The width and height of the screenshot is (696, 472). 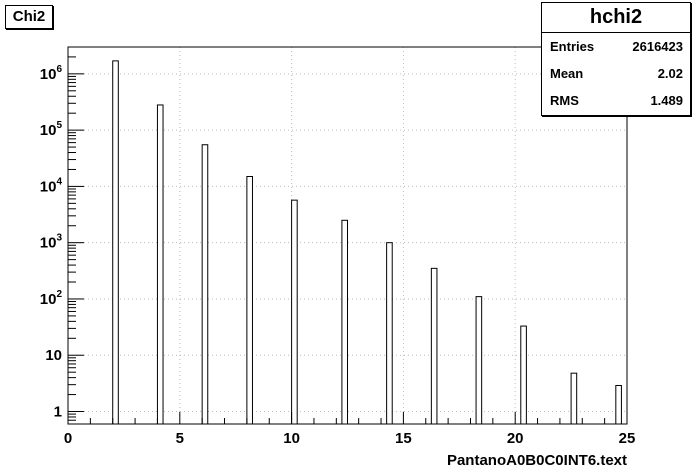 I want to click on y-tick-label: 10, so click(x=53, y=355).